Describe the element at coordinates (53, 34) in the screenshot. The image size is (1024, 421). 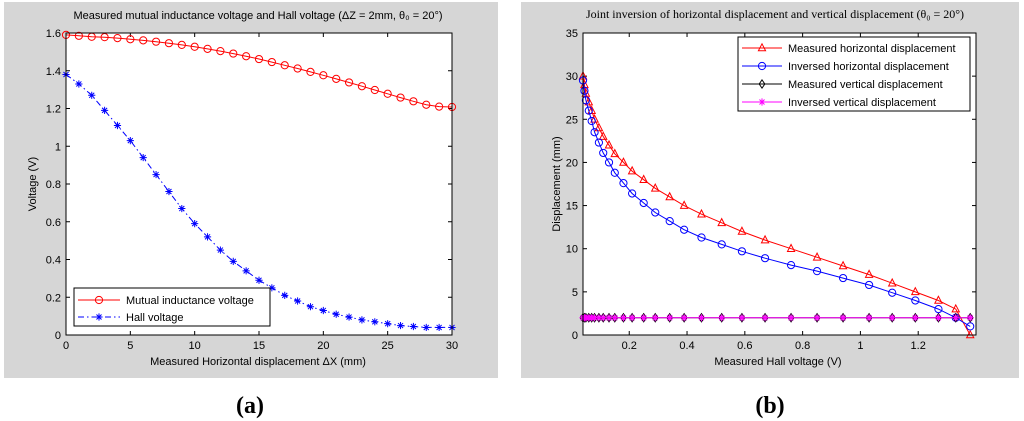
I see `y-tick-label: 1.6` at that location.